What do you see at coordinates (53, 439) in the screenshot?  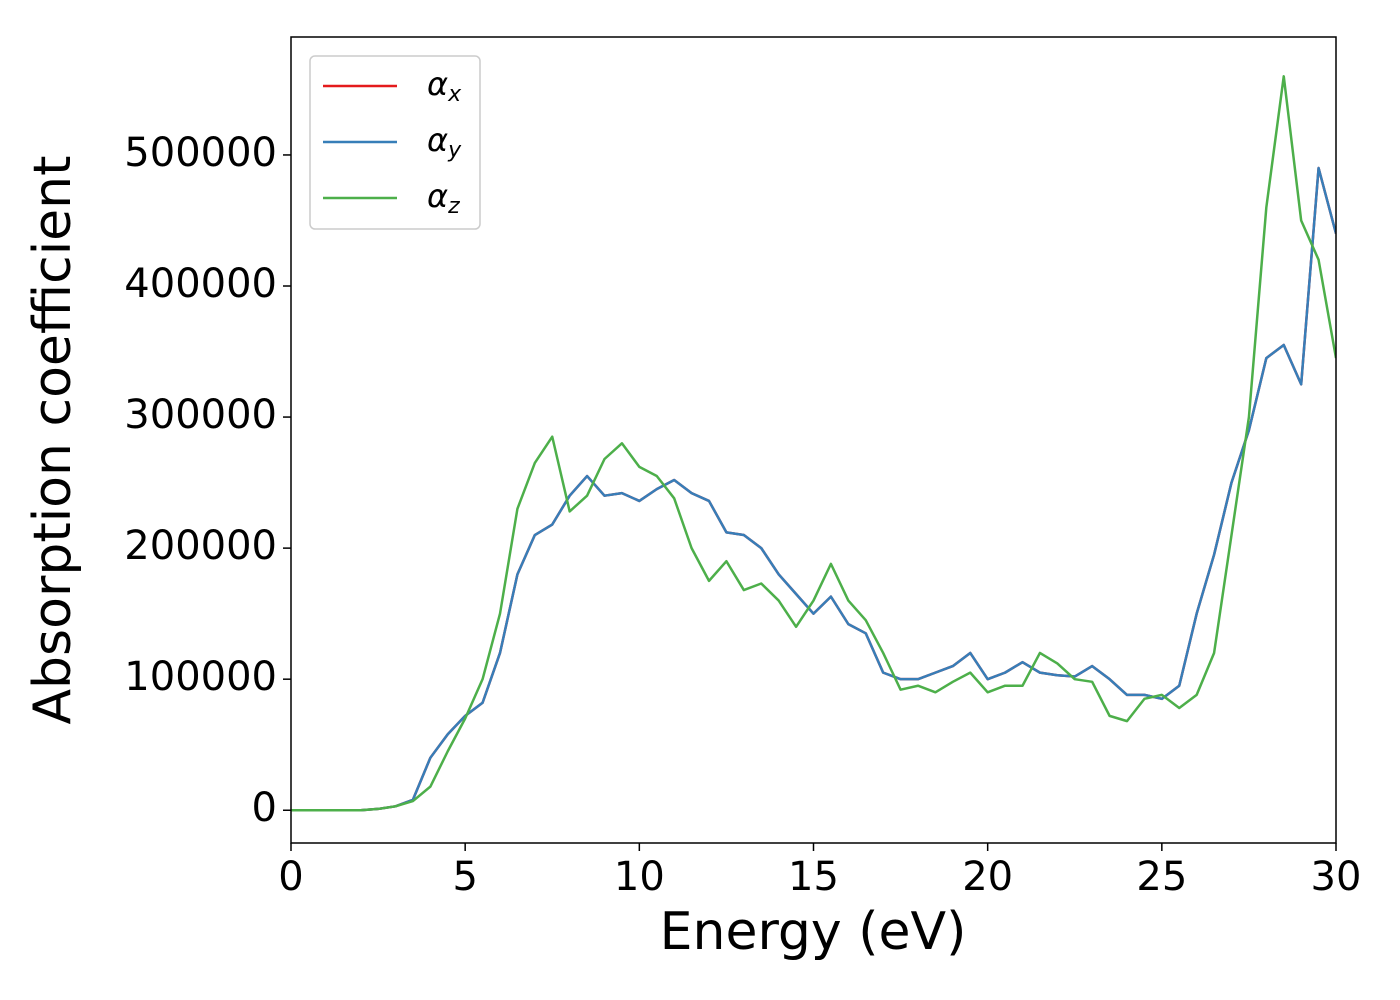 I see `y-axis-label: Absorption coefficient` at bounding box center [53, 439].